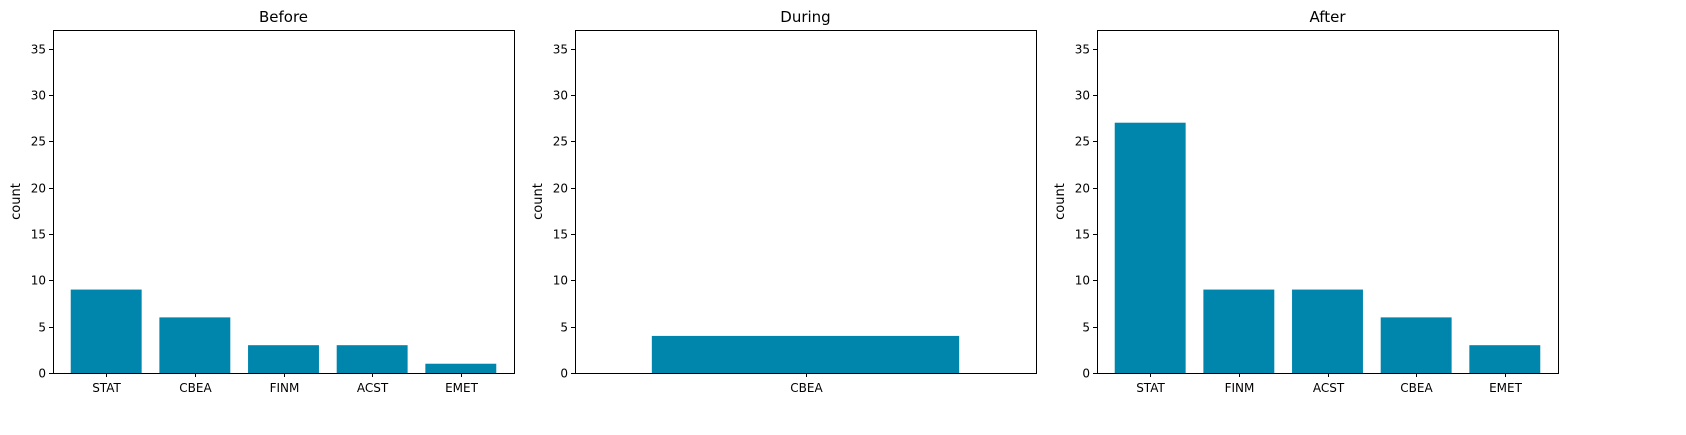 The height and width of the screenshot is (435, 1686). What do you see at coordinates (1327, 17) in the screenshot?
I see `chart-title: After` at bounding box center [1327, 17].